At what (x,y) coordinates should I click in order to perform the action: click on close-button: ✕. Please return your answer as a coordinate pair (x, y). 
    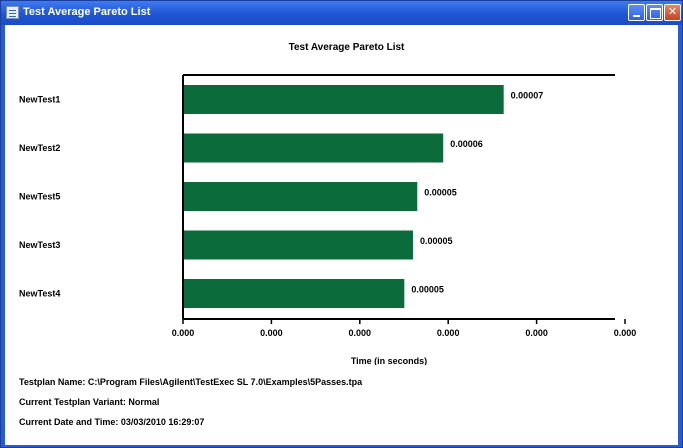
    Looking at the image, I should click on (672, 12).